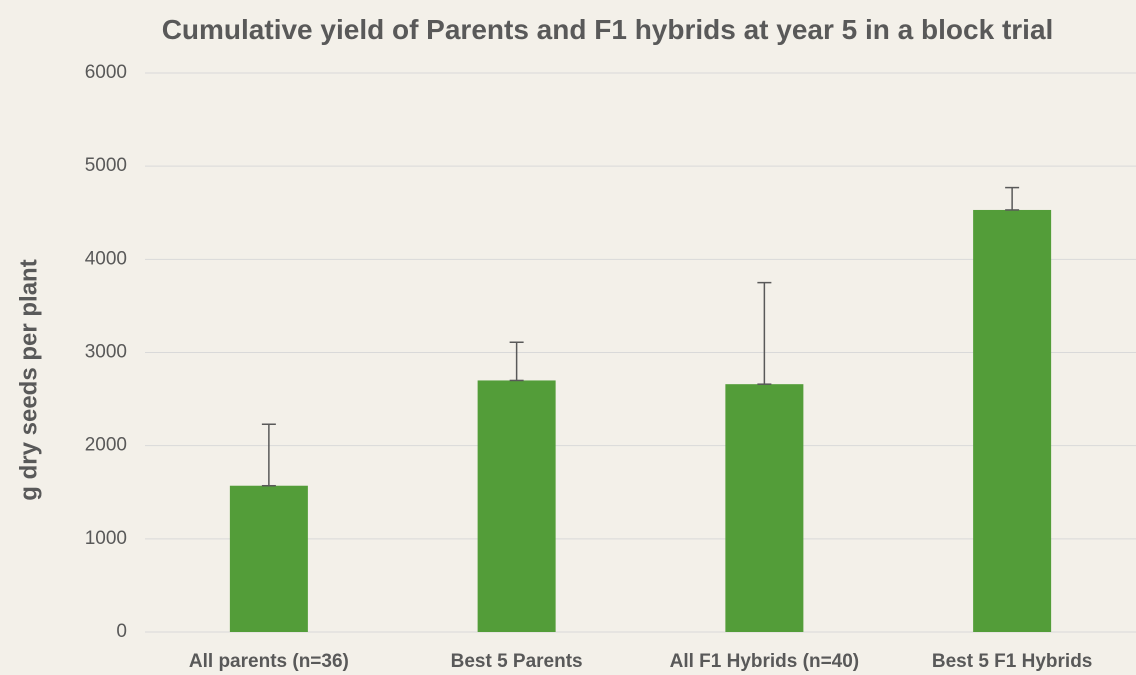 Image resolution: width=1136 pixels, height=675 pixels. Describe the element at coordinates (106, 165) in the screenshot. I see `y-tick-label: 5000` at that location.